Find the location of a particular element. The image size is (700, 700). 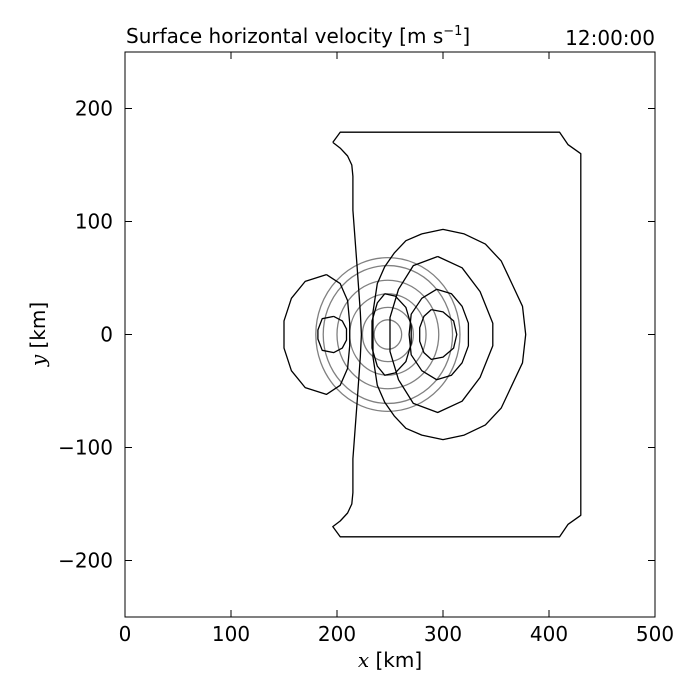

contour-right-inner-lobe is located at coordinates (439, 334).